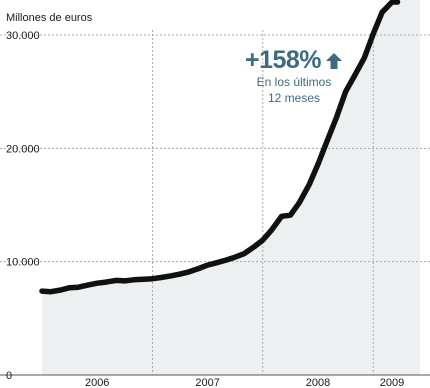 The height and width of the screenshot is (388, 430). What do you see at coordinates (23, 36) in the screenshot?
I see `y-tick-label: 30.000` at bounding box center [23, 36].